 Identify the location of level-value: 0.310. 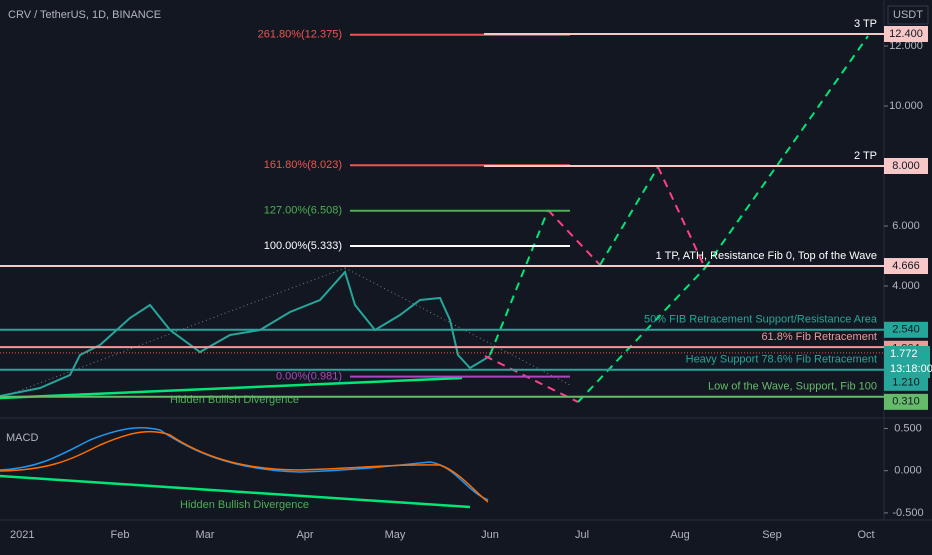
(906, 402).